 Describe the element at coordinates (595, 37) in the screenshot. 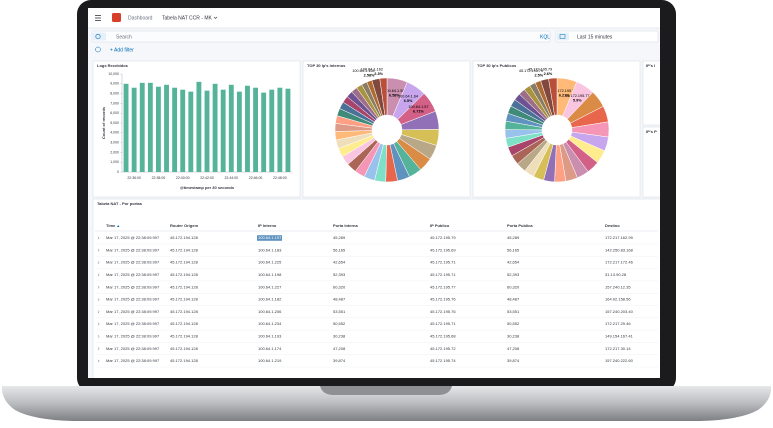

I see `time-range: Last 15 minutes` at that location.